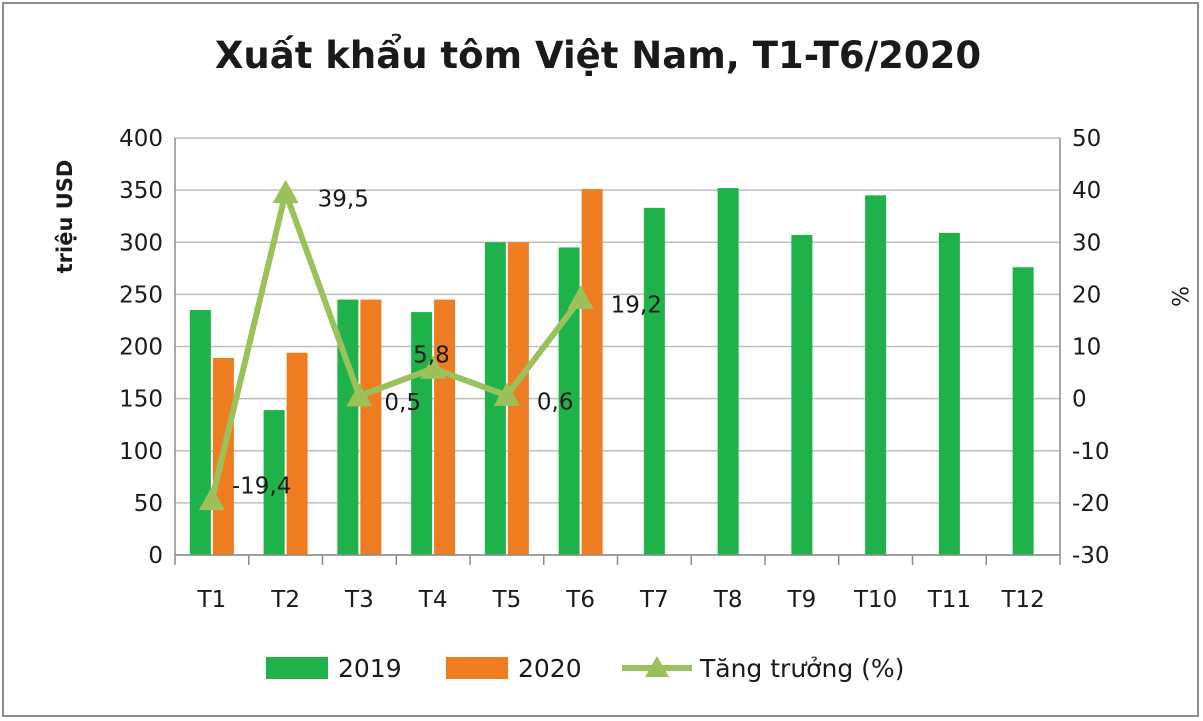  What do you see at coordinates (141, 295) in the screenshot?
I see `y-tick-label: 250` at bounding box center [141, 295].